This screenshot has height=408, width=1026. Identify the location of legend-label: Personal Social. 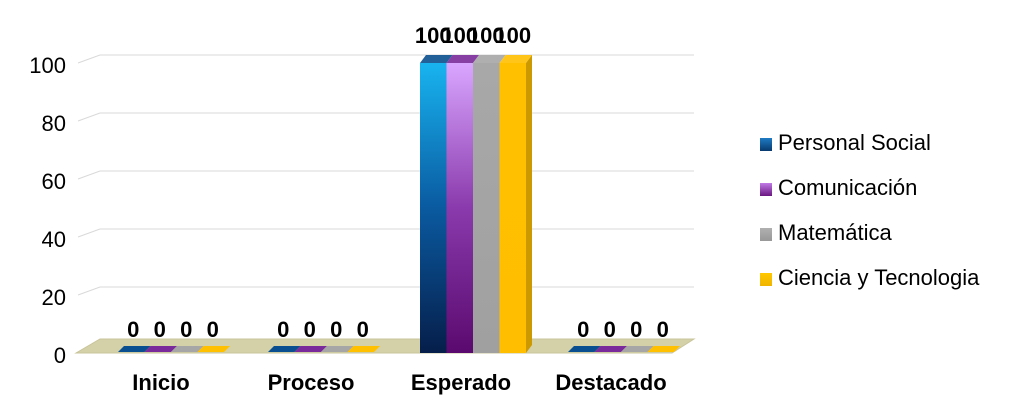
(854, 142).